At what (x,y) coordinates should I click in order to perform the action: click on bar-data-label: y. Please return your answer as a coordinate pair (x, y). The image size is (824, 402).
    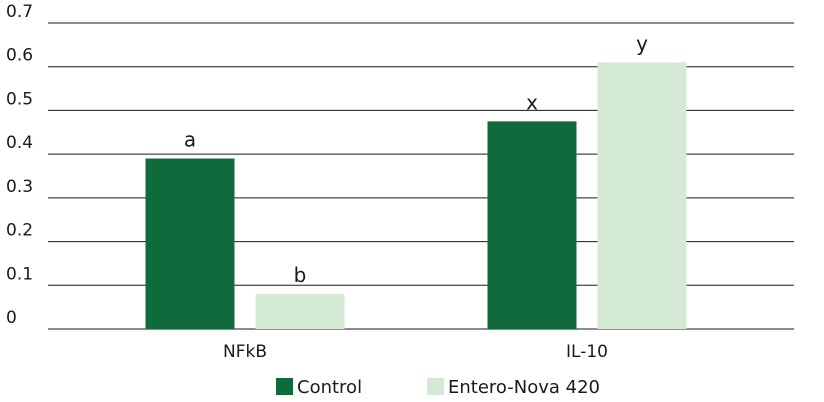
    Looking at the image, I should click on (642, 43).